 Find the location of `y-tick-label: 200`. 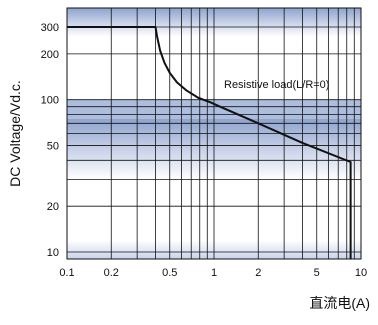

y-tick-label: 200 is located at coordinates (50, 55).